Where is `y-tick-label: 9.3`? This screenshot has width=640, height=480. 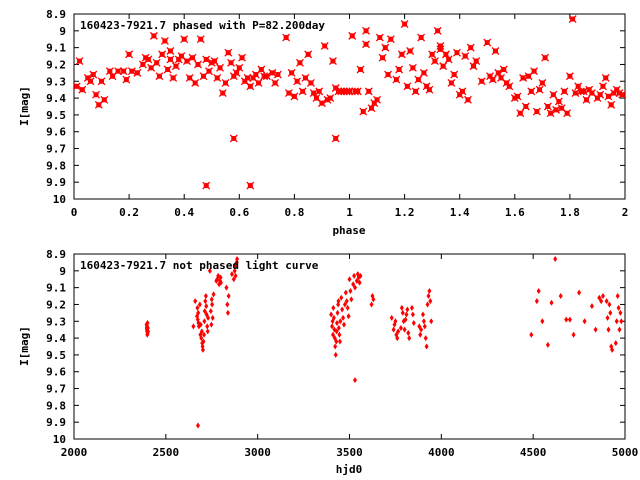
y-tick-label: 9.3 is located at coordinates (56, 81).